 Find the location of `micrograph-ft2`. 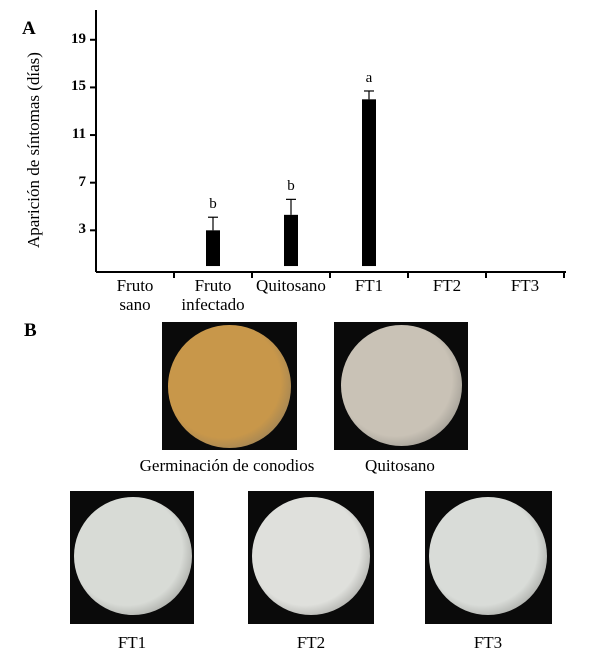

micrograph-ft2 is located at coordinates (311, 557).